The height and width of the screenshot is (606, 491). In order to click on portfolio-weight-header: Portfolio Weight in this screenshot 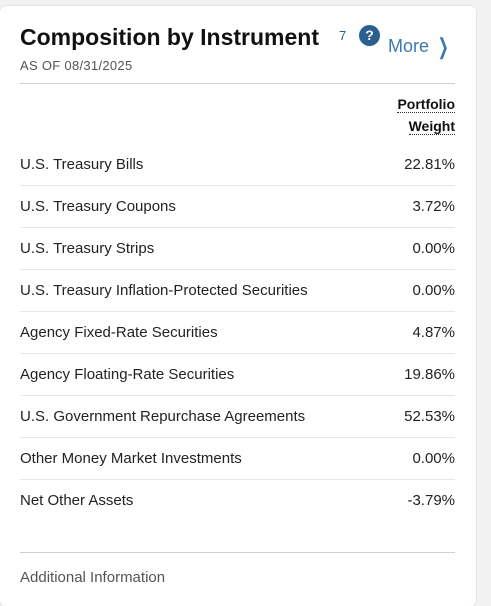, I will do `click(426, 115)`.